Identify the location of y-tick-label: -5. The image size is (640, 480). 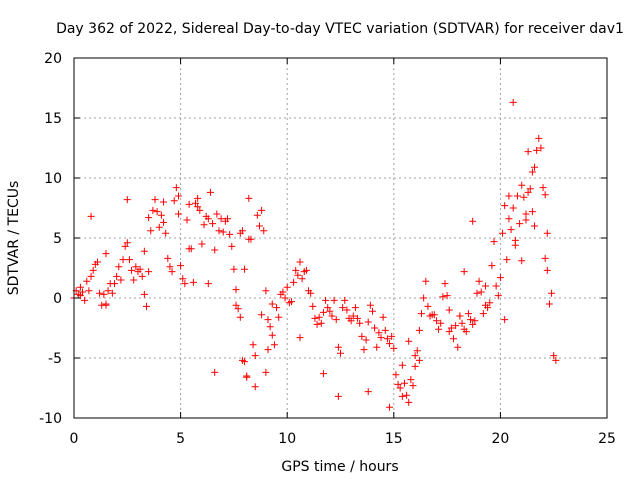
(55, 359).